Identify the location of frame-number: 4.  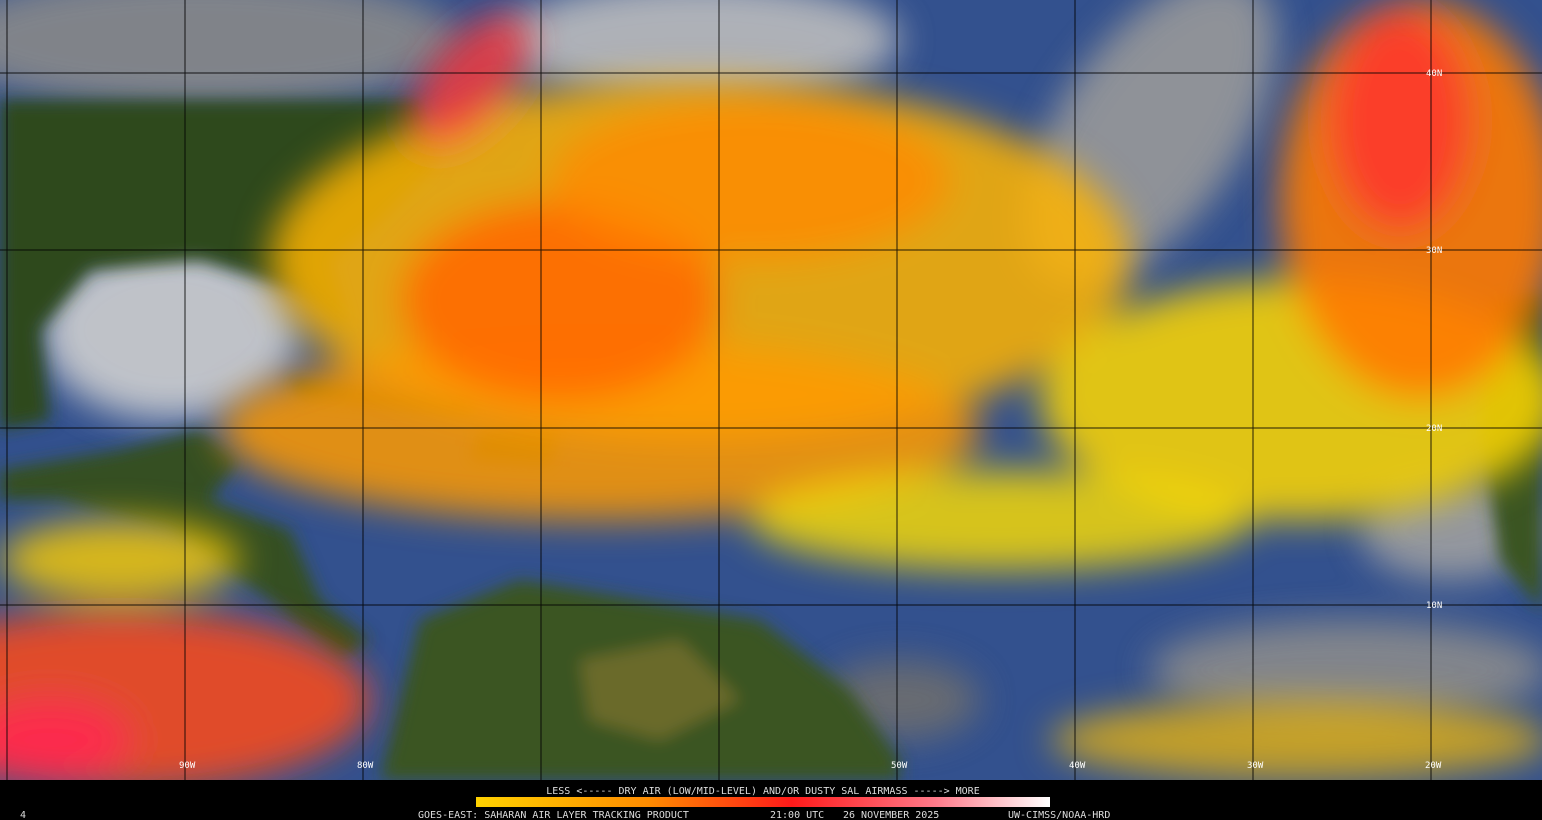
(23, 815).